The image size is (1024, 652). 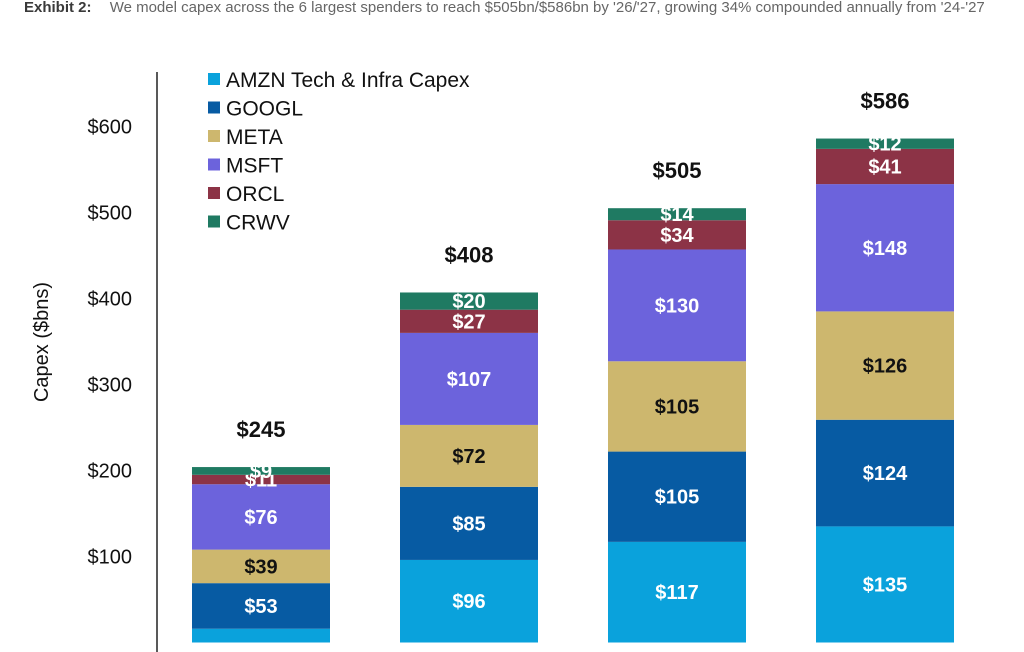 I want to click on data-label: $124, so click(x=885, y=474).